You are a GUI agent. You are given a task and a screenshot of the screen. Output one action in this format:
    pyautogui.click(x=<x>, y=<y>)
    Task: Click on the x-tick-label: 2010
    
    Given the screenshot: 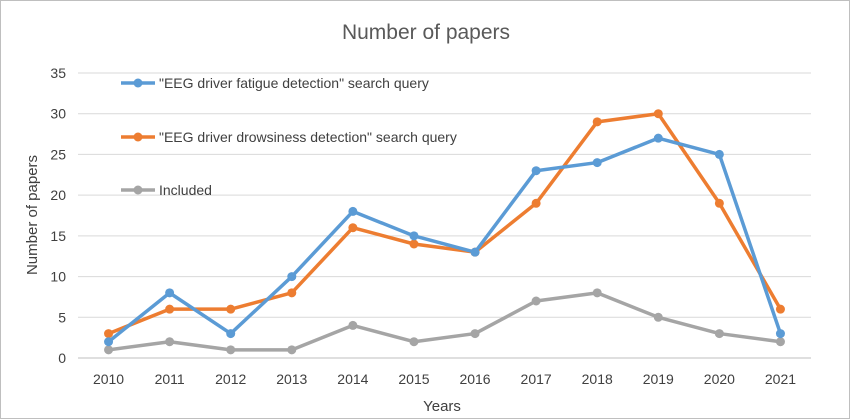 What is the action you would take?
    pyautogui.click(x=108, y=379)
    